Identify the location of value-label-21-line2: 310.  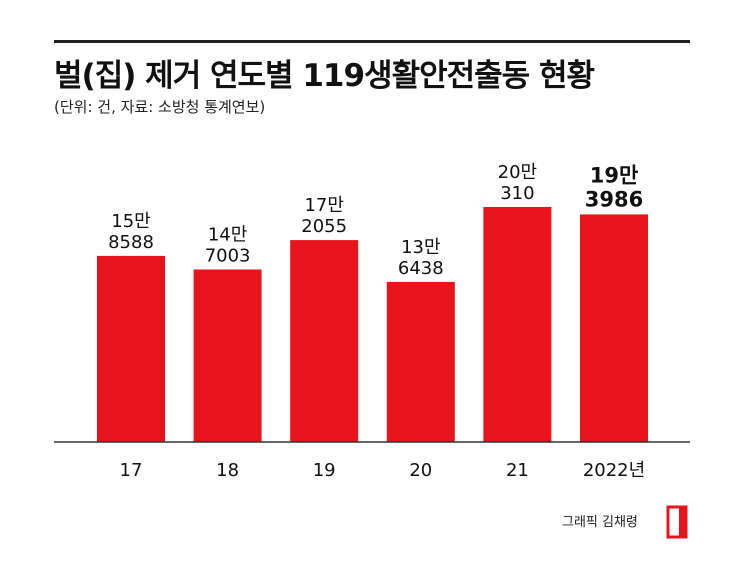
(517, 193).